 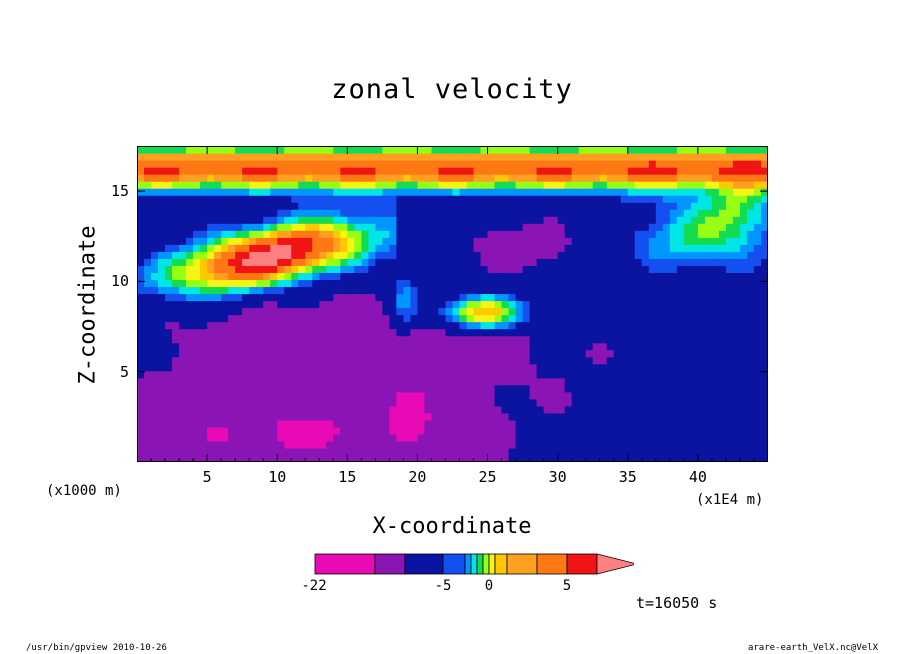 What do you see at coordinates (474, 564) in the screenshot?
I see `colorbar-swatch` at bounding box center [474, 564].